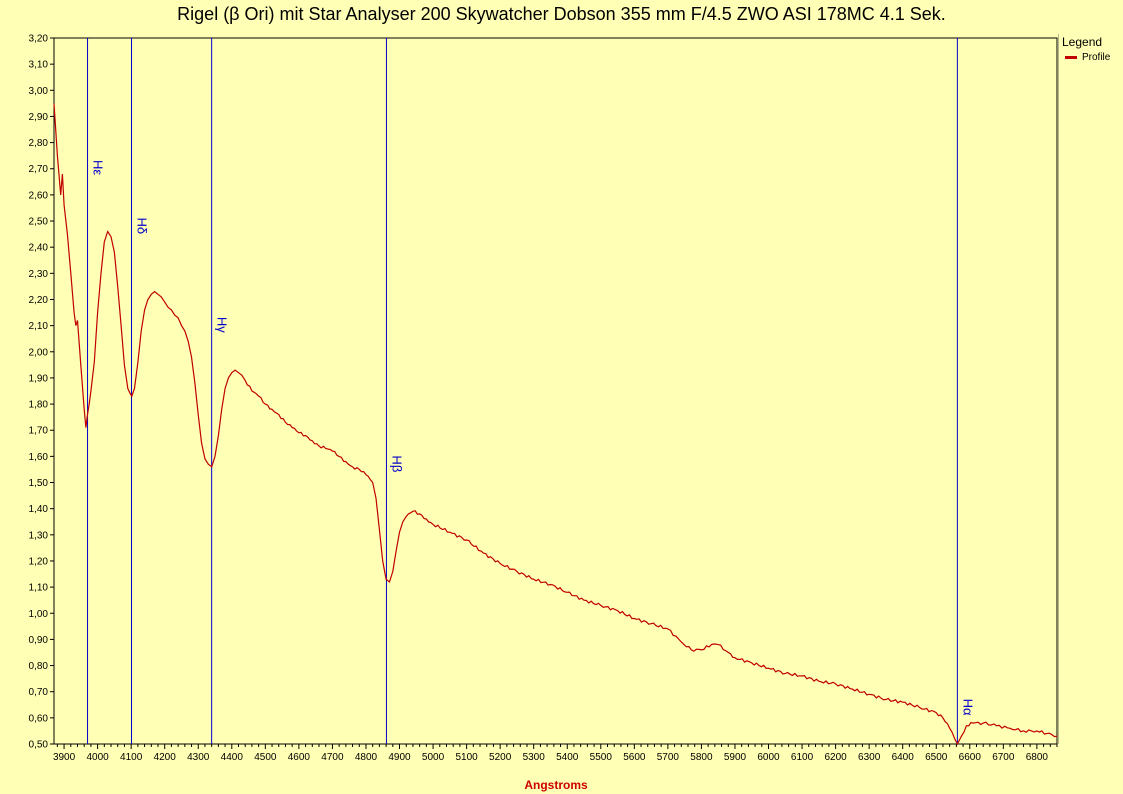  Describe the element at coordinates (39, 39) in the screenshot. I see `y-tick-label: 3,20` at that location.